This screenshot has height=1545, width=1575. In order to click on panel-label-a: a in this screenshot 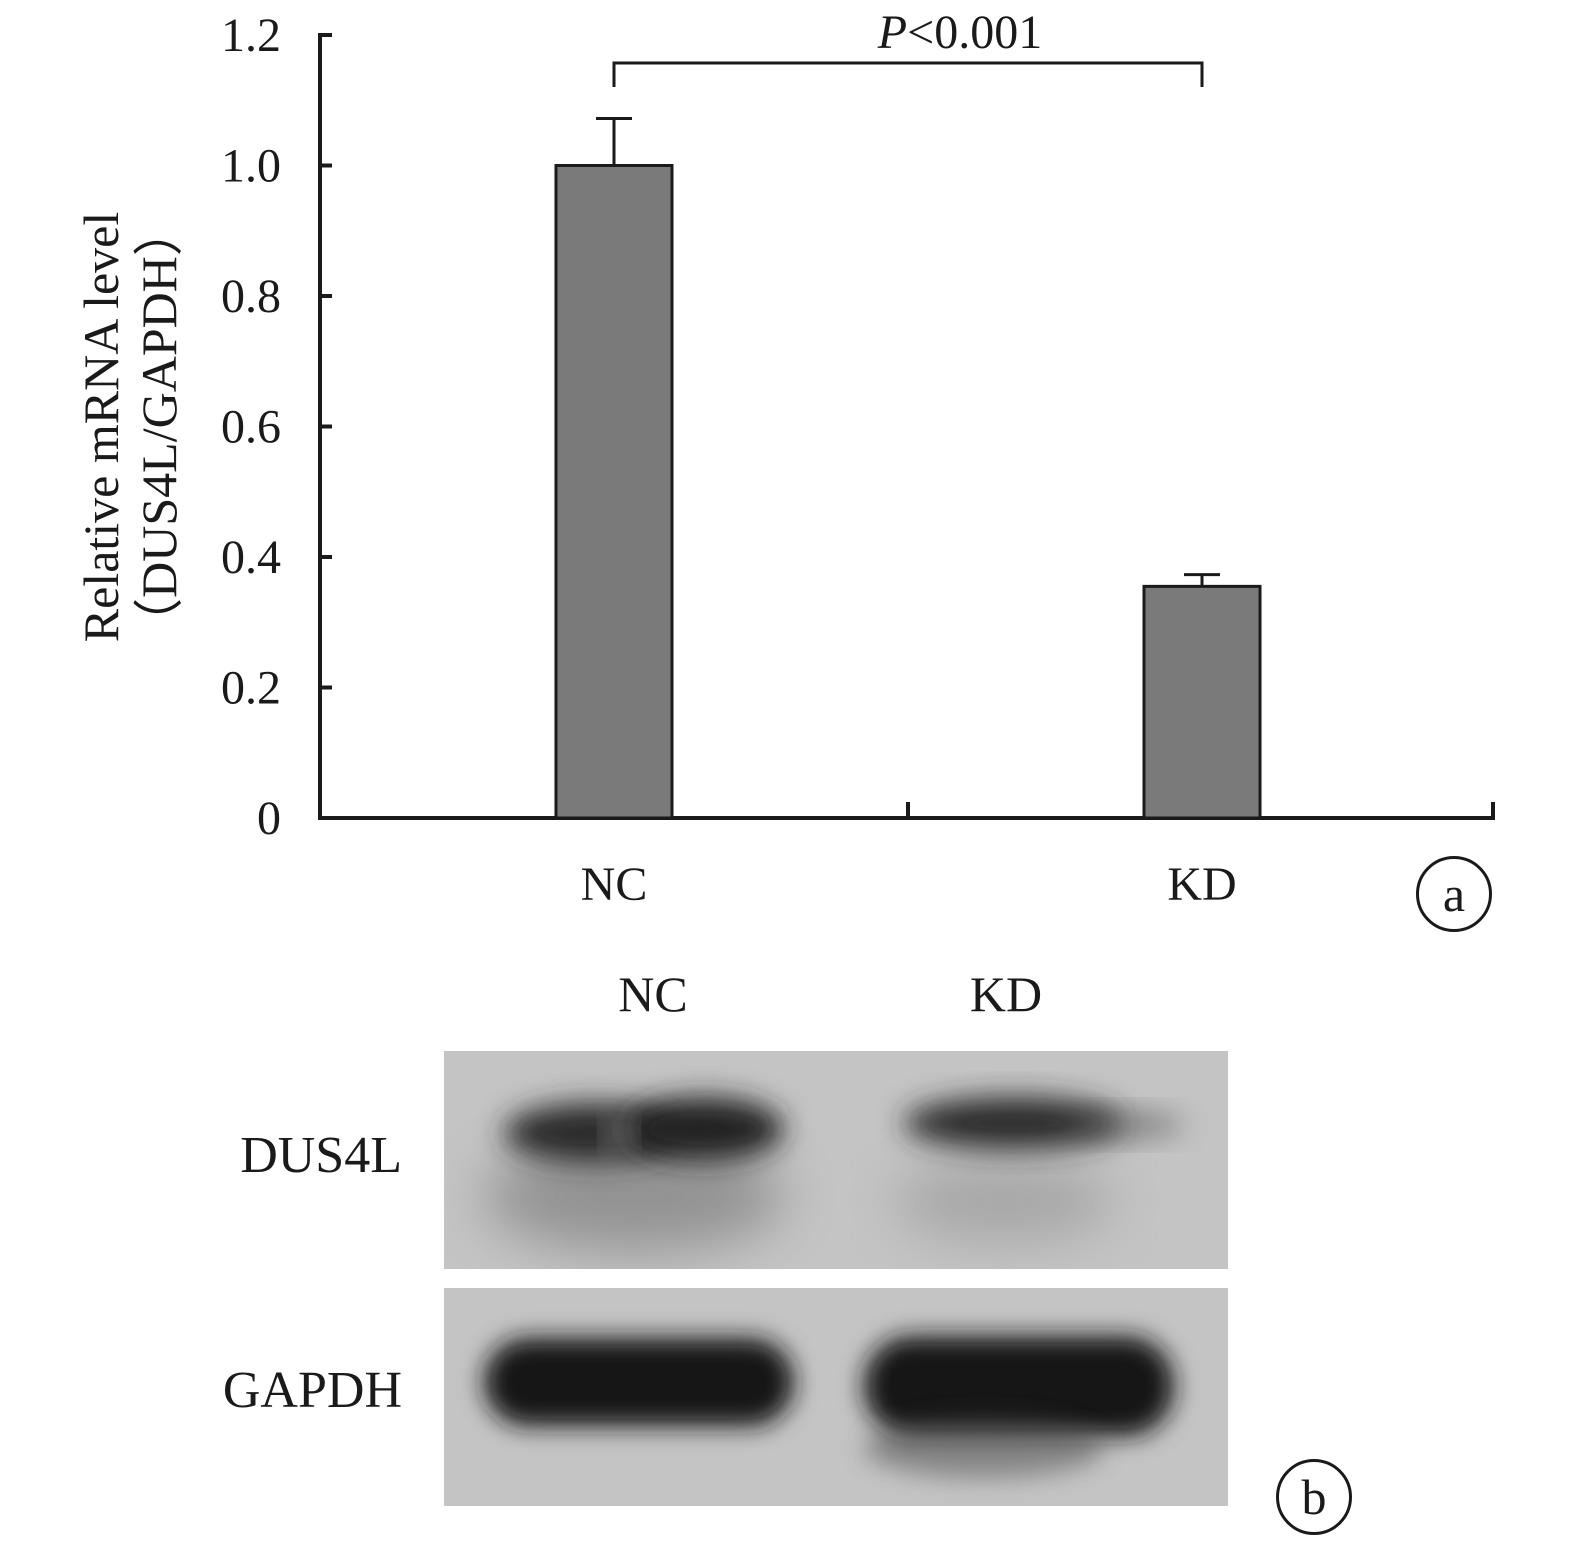, I will do `click(1454, 894)`.